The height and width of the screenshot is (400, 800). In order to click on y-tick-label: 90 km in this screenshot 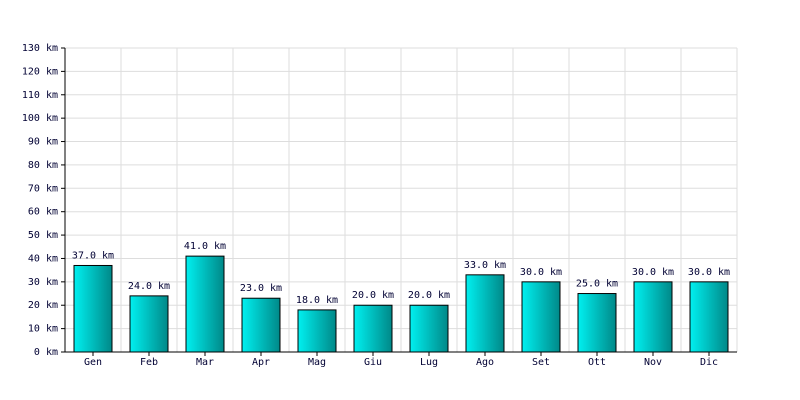, I will do `click(43, 142)`.